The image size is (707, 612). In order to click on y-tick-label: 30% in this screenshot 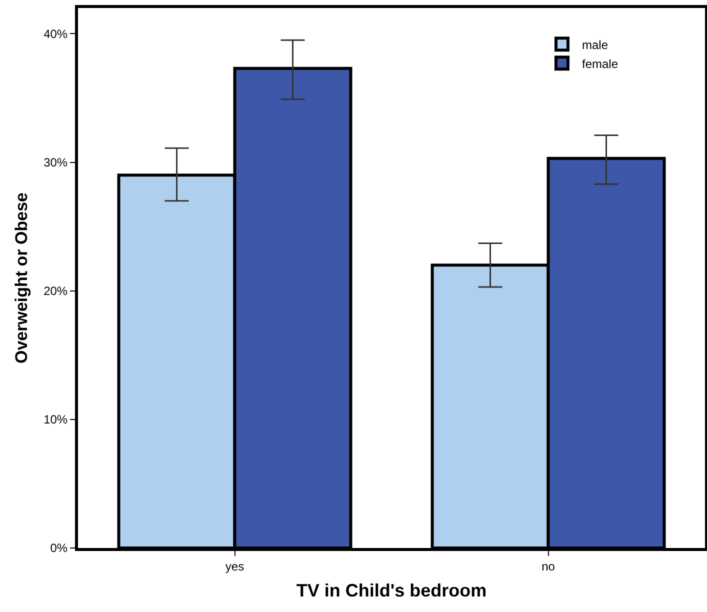, I will do `click(56, 162)`.